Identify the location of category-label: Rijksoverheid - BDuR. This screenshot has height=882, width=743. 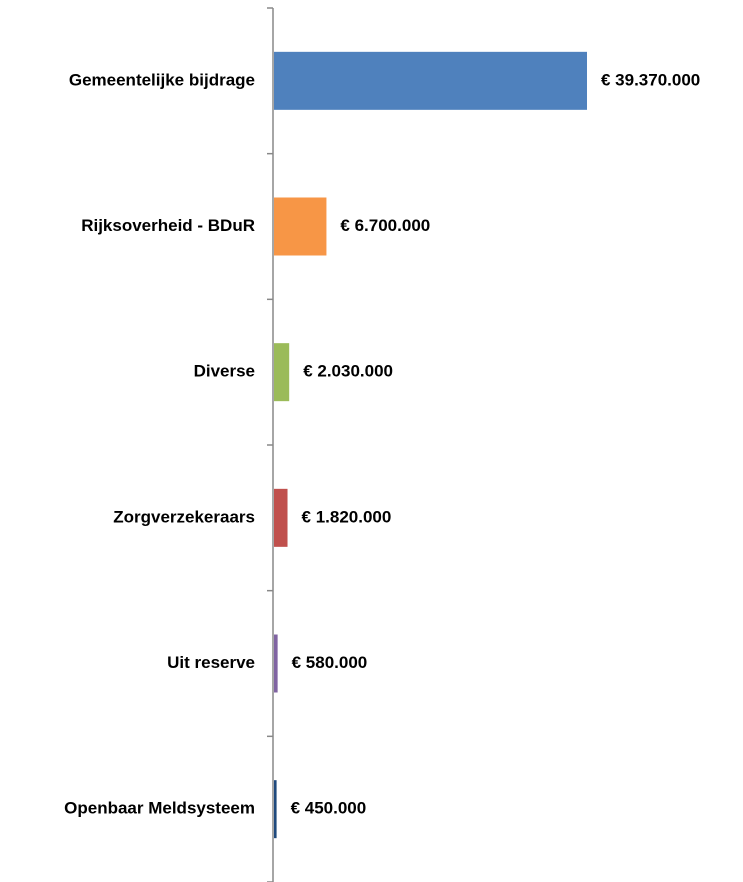
(168, 225).